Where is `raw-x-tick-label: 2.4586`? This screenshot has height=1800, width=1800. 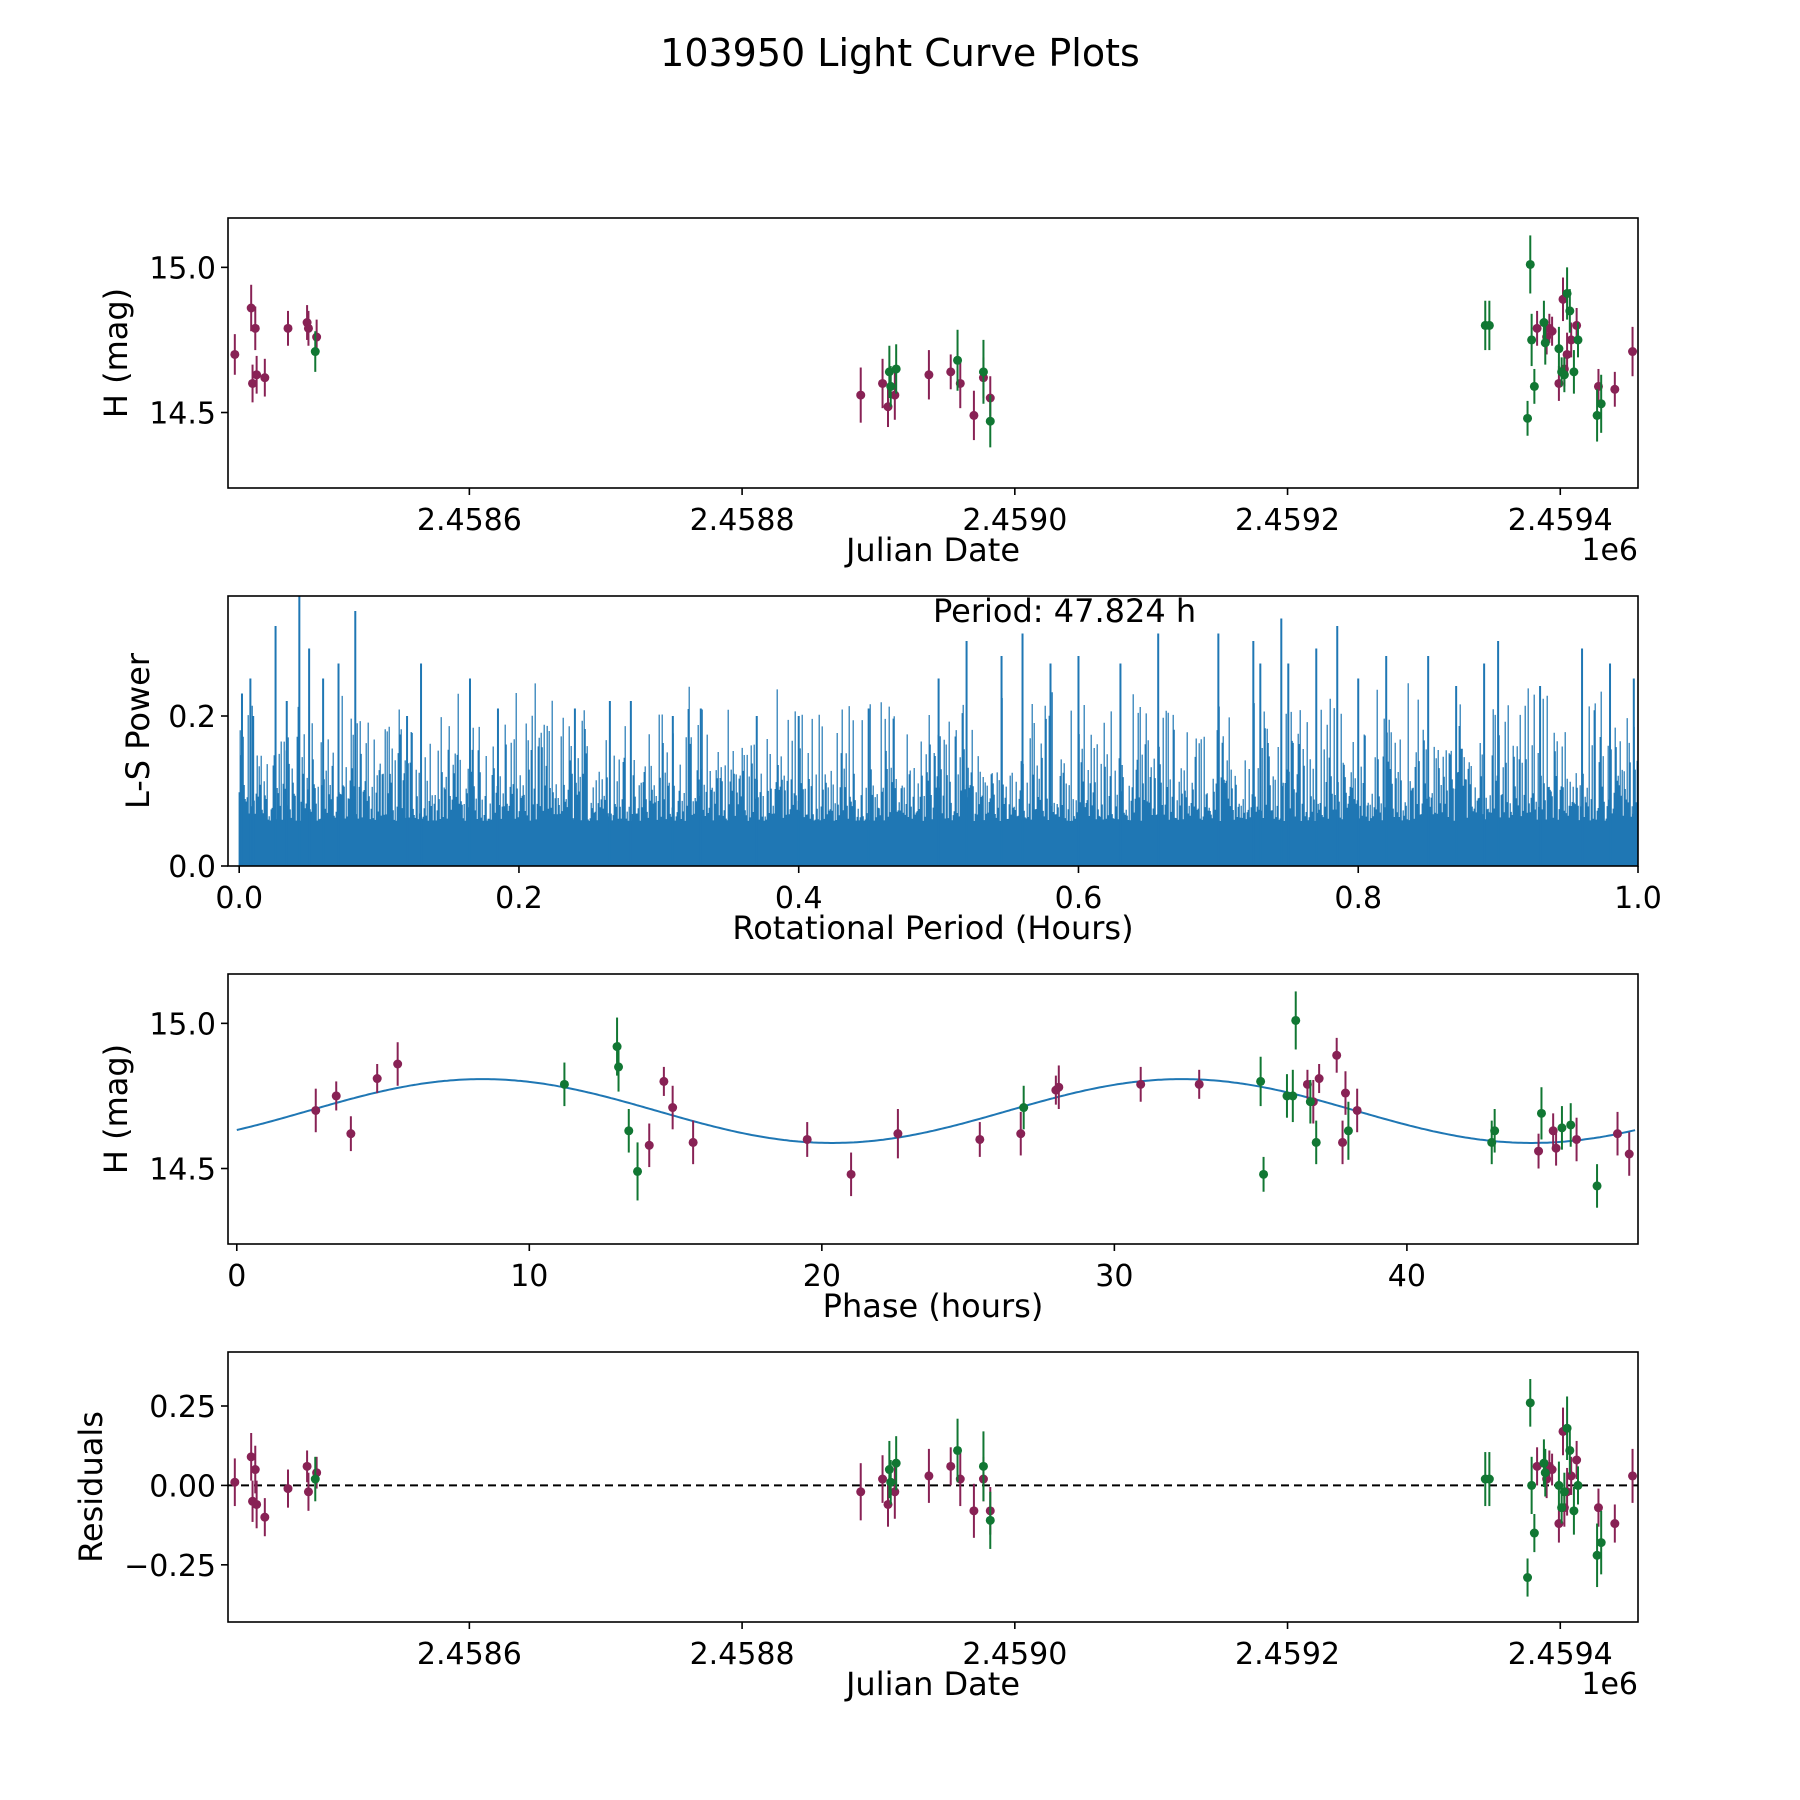 raw-x-tick-label: 2.4586 is located at coordinates (469, 520).